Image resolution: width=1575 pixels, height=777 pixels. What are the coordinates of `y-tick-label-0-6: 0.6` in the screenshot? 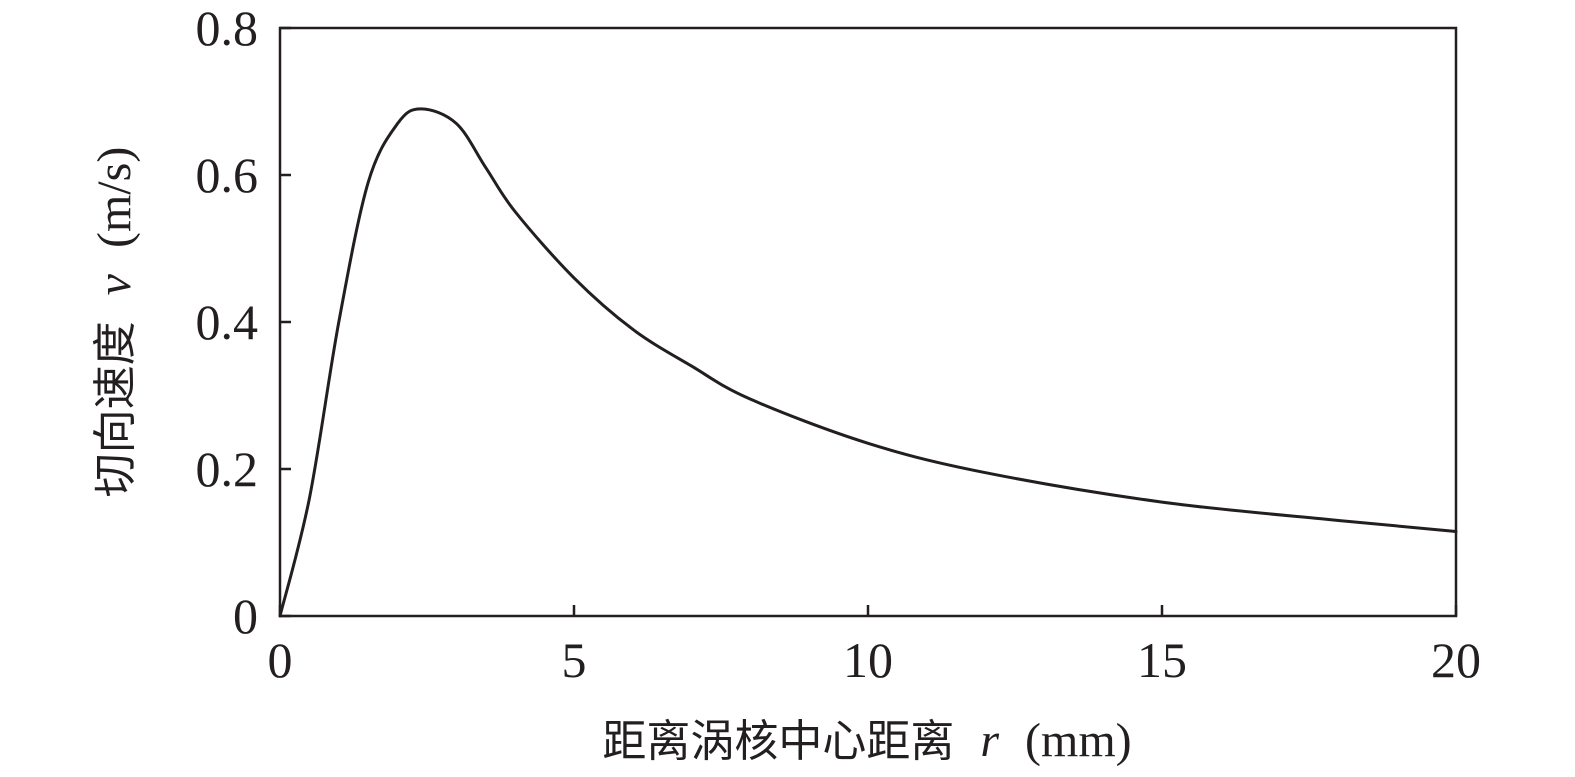 It's located at (227, 175).